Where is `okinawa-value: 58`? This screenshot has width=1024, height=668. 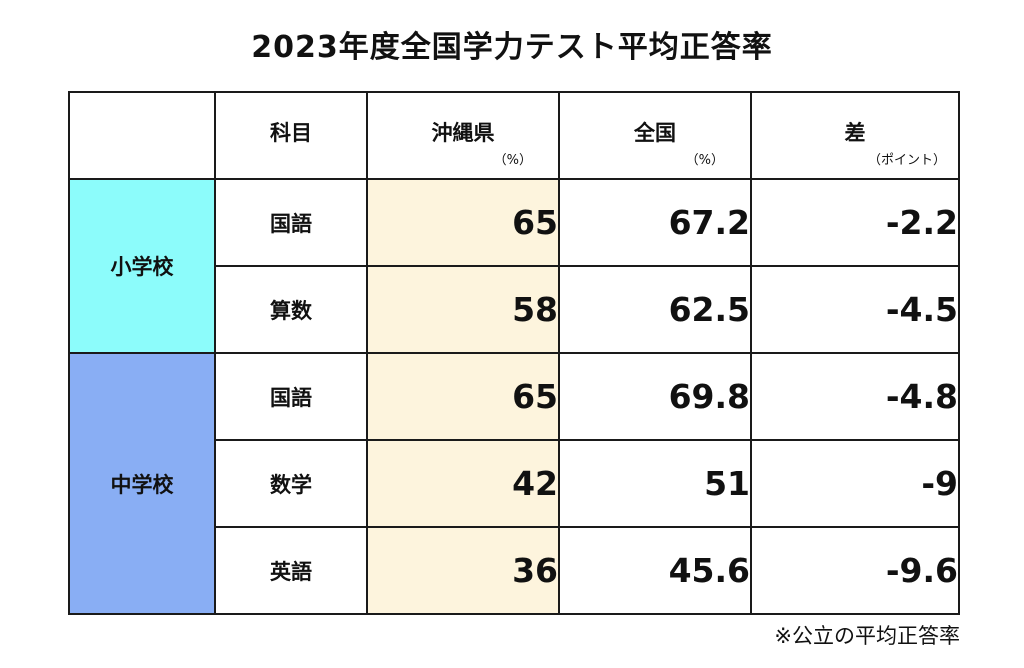
okinawa-value: 58 is located at coordinates (463, 309).